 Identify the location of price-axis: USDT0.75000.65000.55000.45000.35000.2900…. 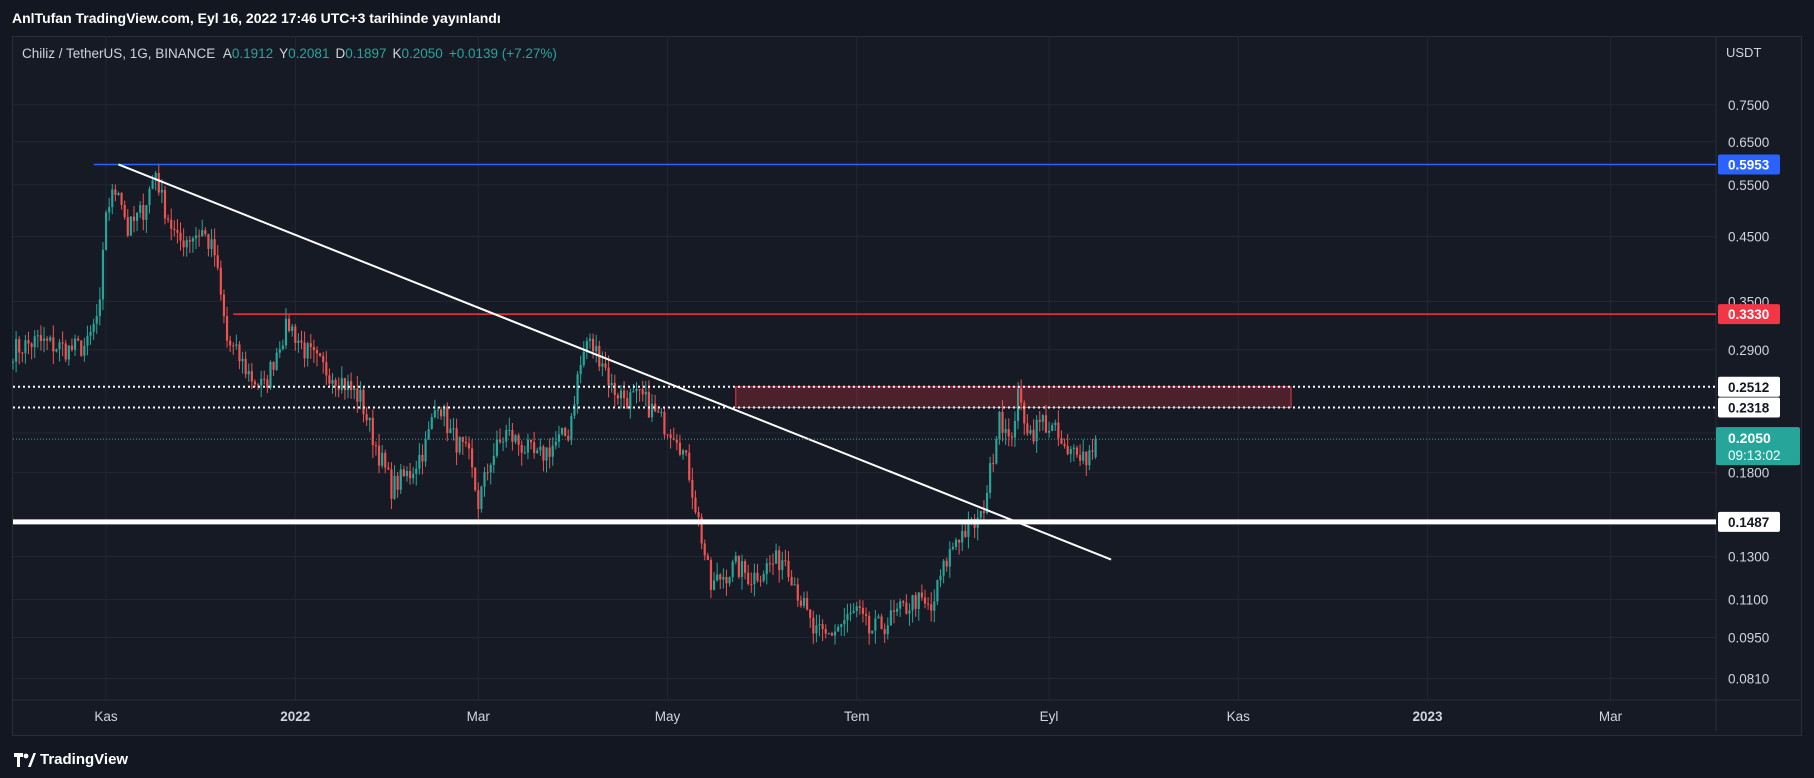
(1747, 365).